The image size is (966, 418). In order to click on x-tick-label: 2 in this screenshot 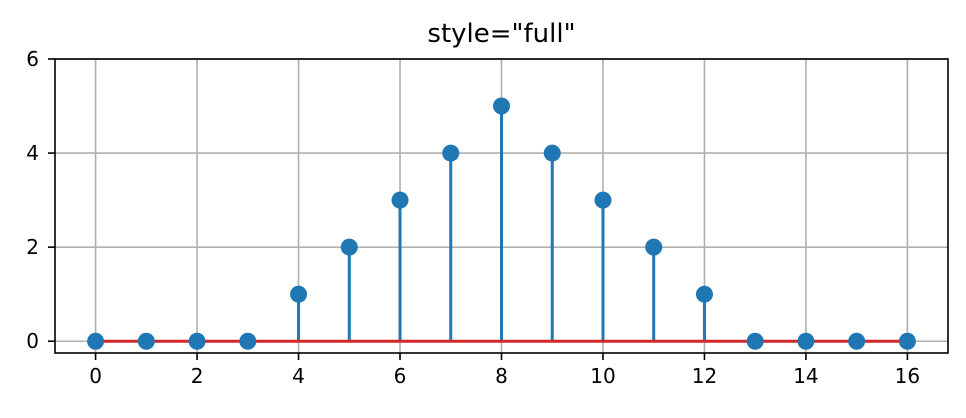, I will do `click(197, 376)`.